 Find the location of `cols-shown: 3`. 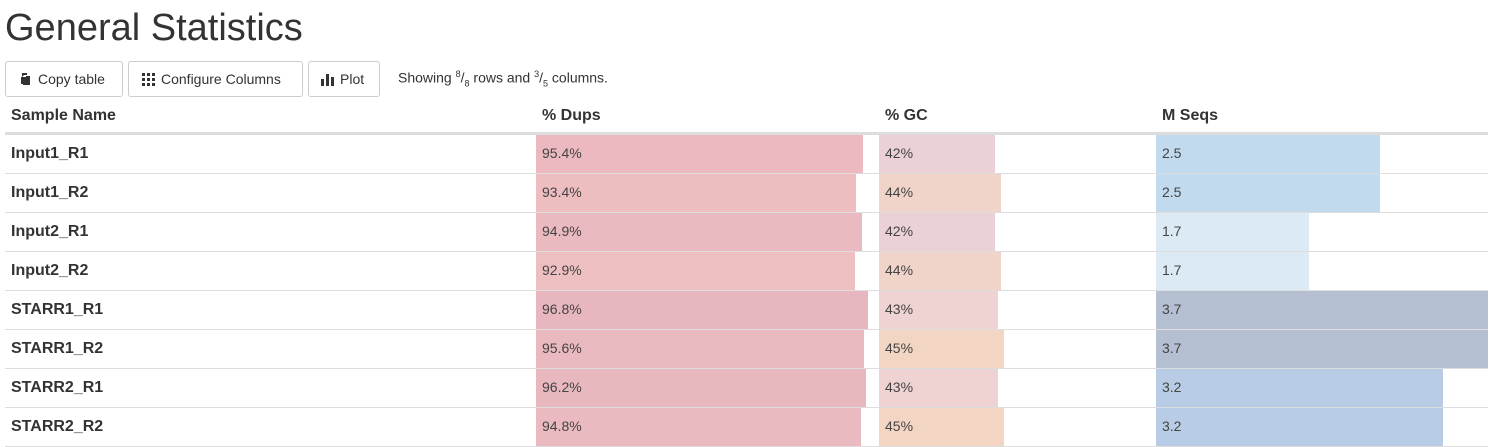

cols-shown: 3 is located at coordinates (537, 74).